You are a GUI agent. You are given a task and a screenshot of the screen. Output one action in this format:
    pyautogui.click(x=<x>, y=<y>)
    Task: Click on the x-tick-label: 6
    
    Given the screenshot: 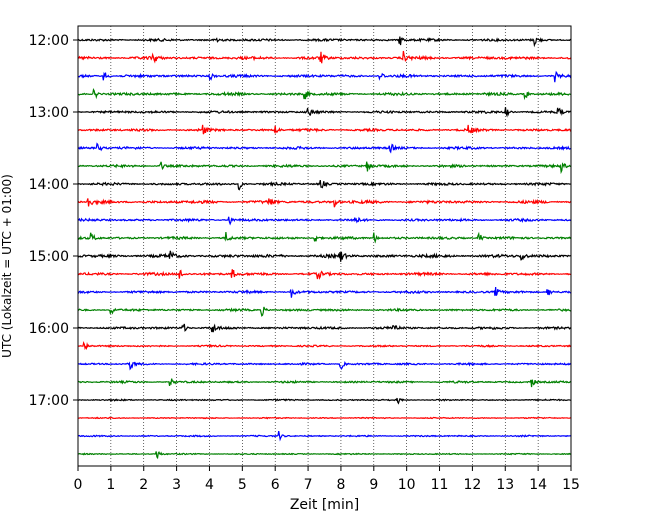 What is the action you would take?
    pyautogui.click(x=275, y=485)
    